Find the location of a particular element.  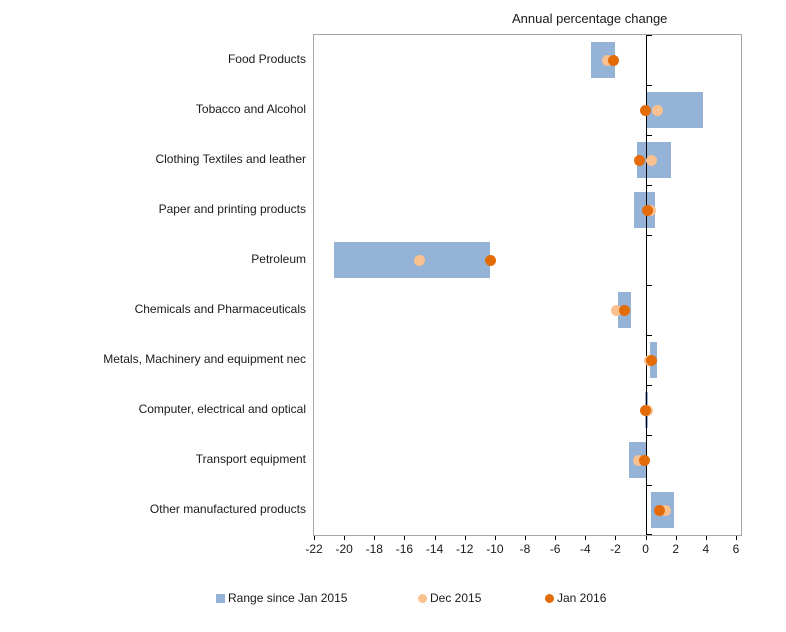

x-tick-label: -2 is located at coordinates (615, 549).